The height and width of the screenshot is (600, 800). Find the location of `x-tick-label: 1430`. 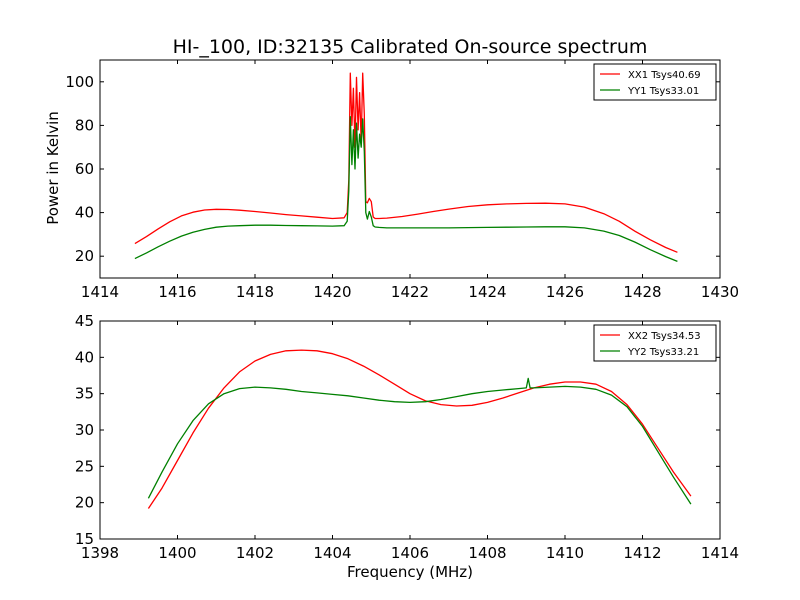

x-tick-label: 1430 is located at coordinates (720, 292).